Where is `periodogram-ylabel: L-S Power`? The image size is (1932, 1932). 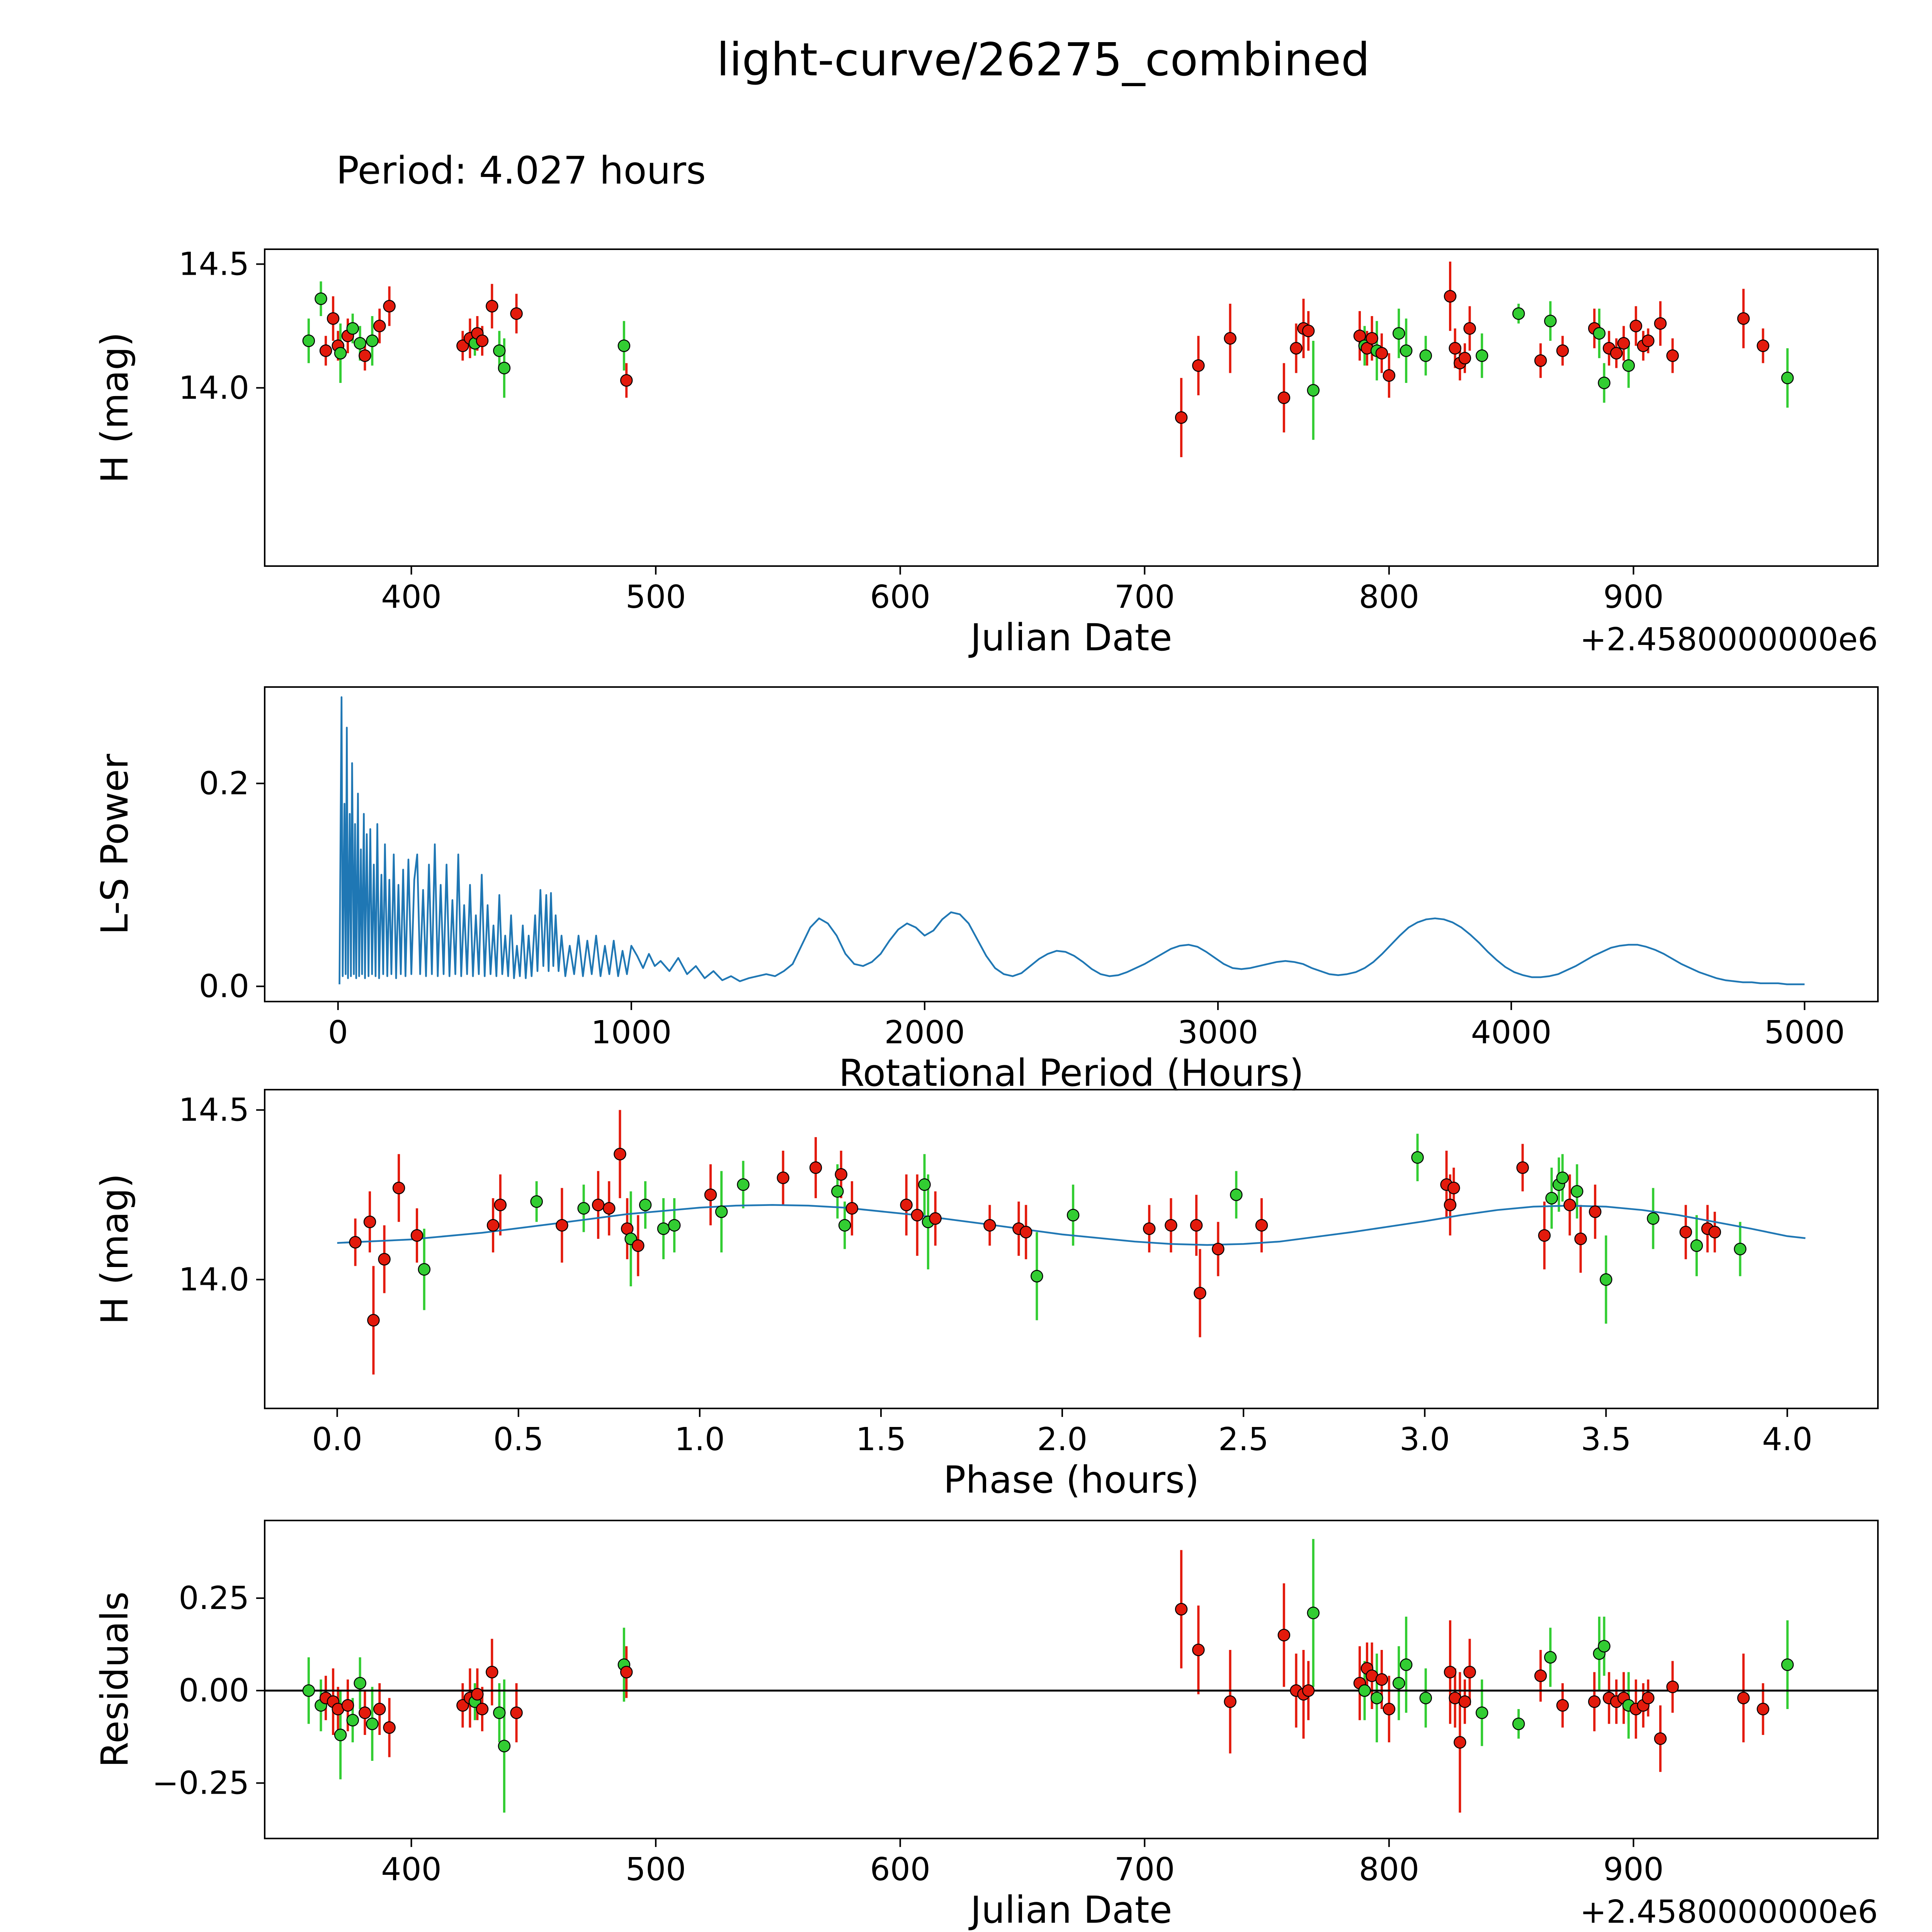
periodogram-ylabel: L-S Power is located at coordinates (114, 844).